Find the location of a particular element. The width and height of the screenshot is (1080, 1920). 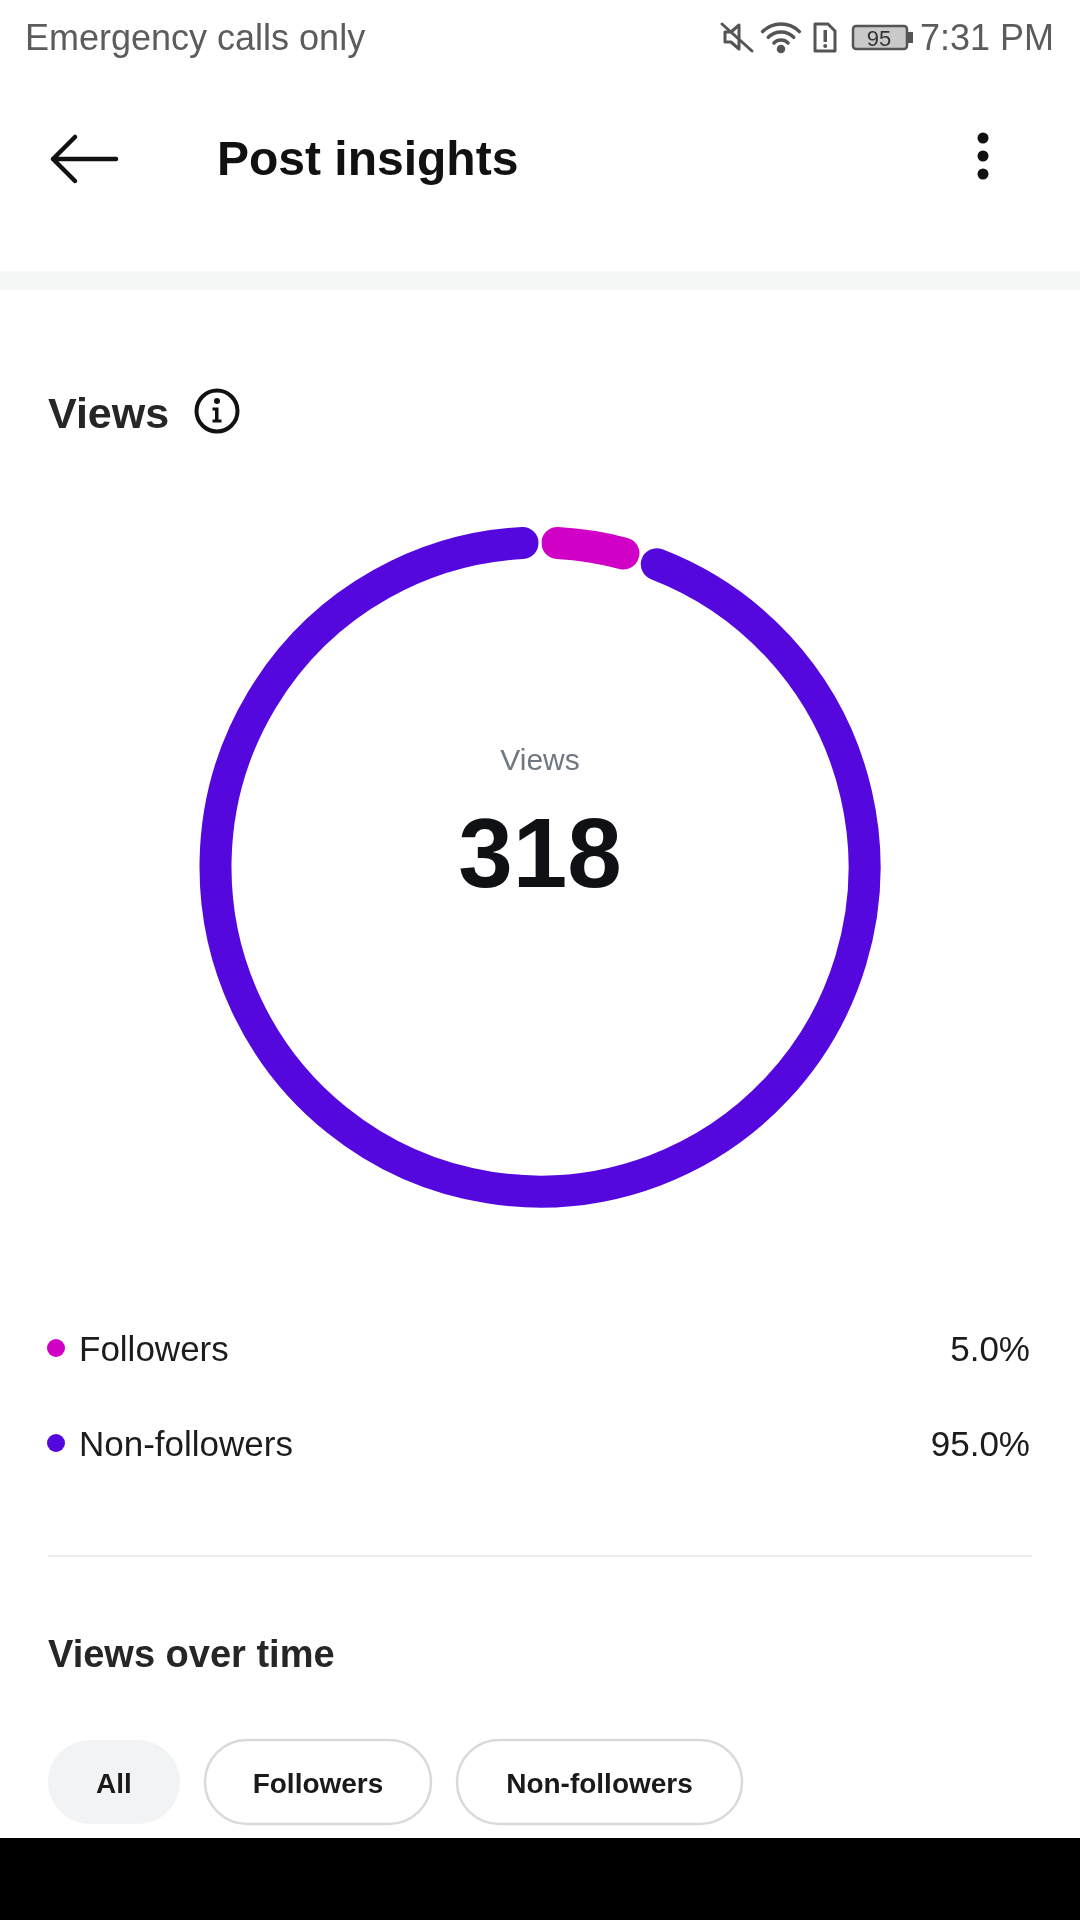

text: Followers is located at coordinates (318, 1783).